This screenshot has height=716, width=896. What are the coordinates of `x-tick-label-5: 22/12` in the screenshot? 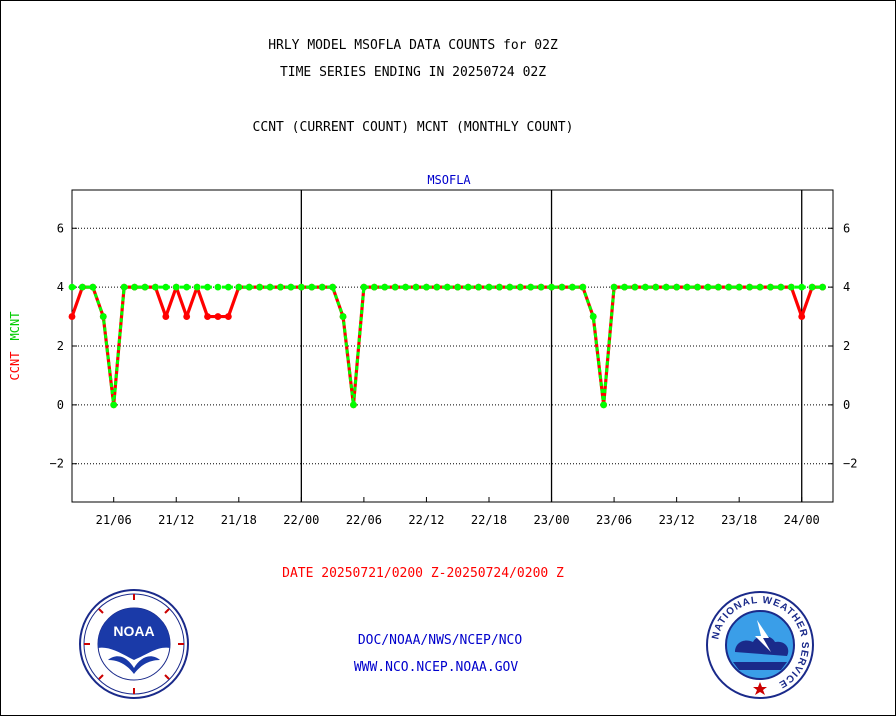 It's located at (426, 520).